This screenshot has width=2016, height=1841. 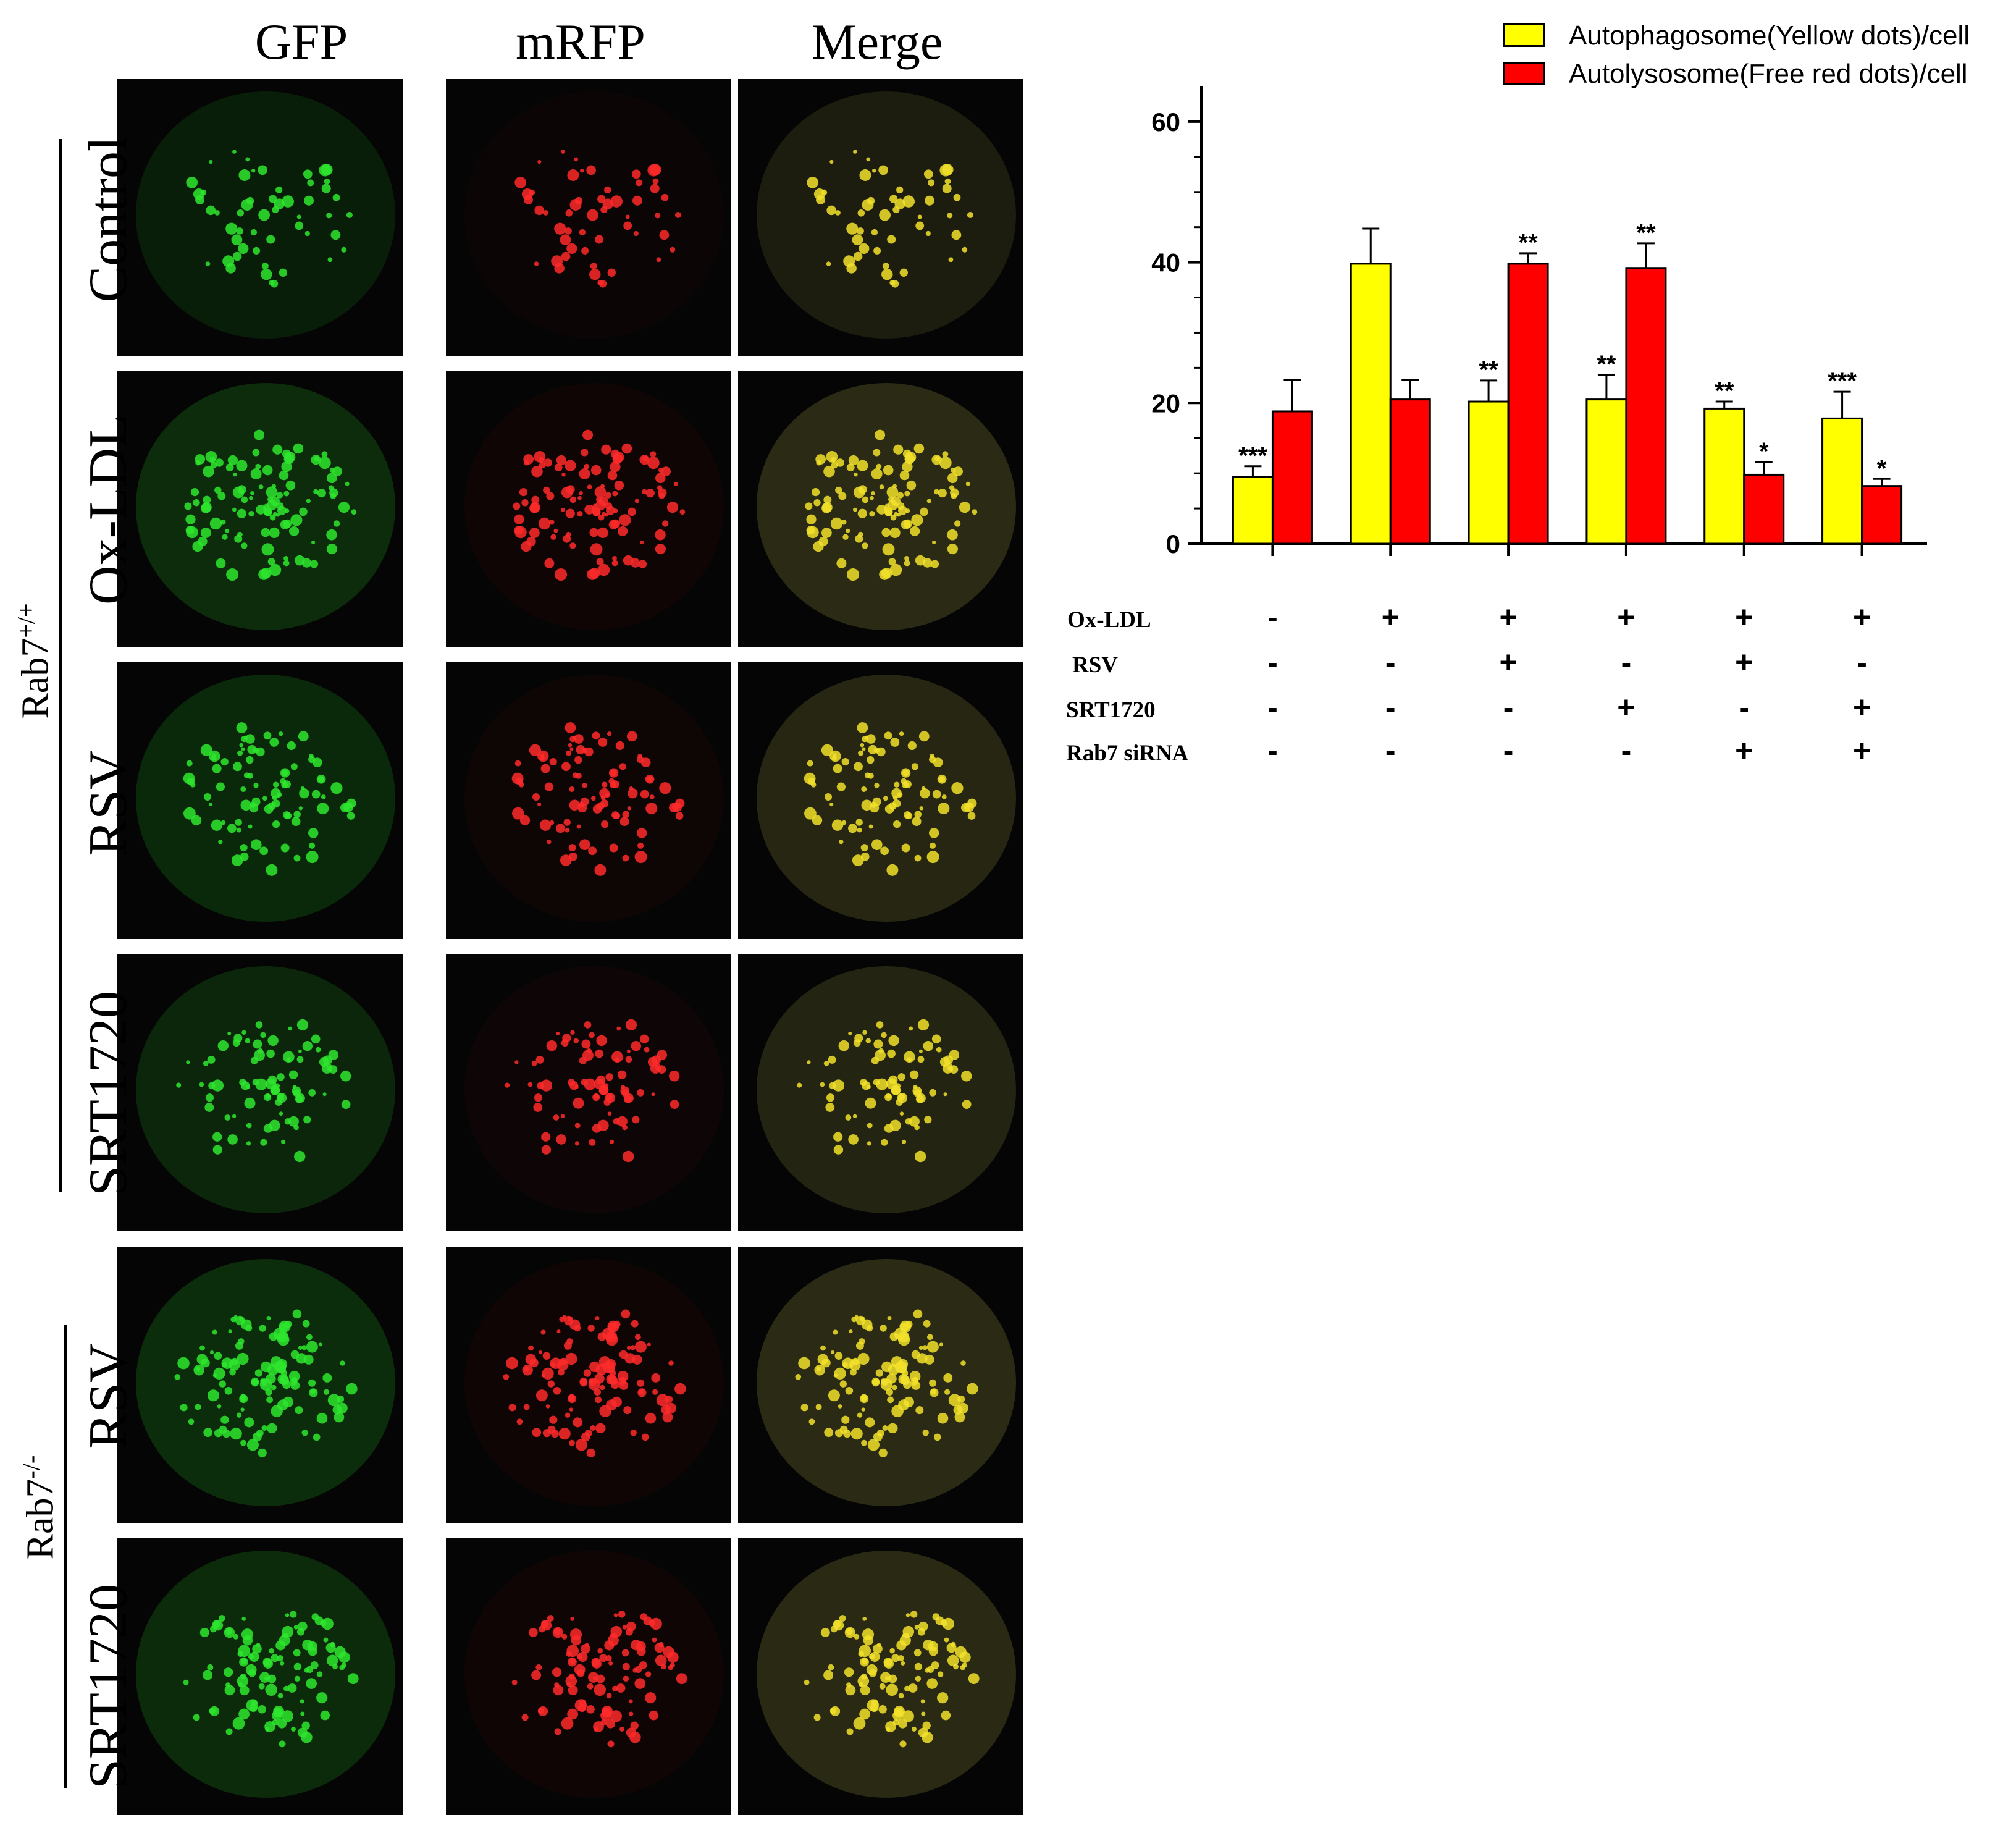 I want to click on bar-series1-group4, so click(x=1607, y=472).